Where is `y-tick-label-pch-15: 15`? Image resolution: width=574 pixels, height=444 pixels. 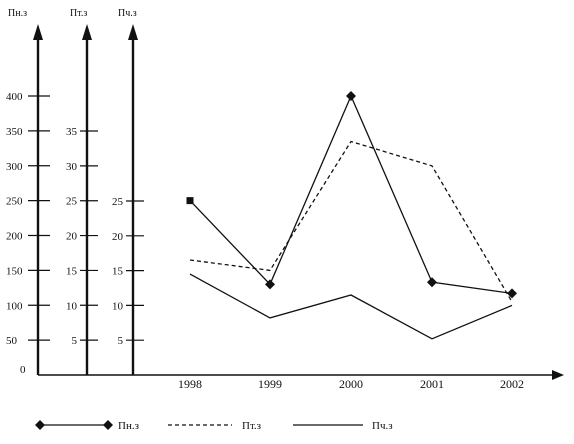
y-tick-label-pch-15: 15 is located at coordinates (118, 272).